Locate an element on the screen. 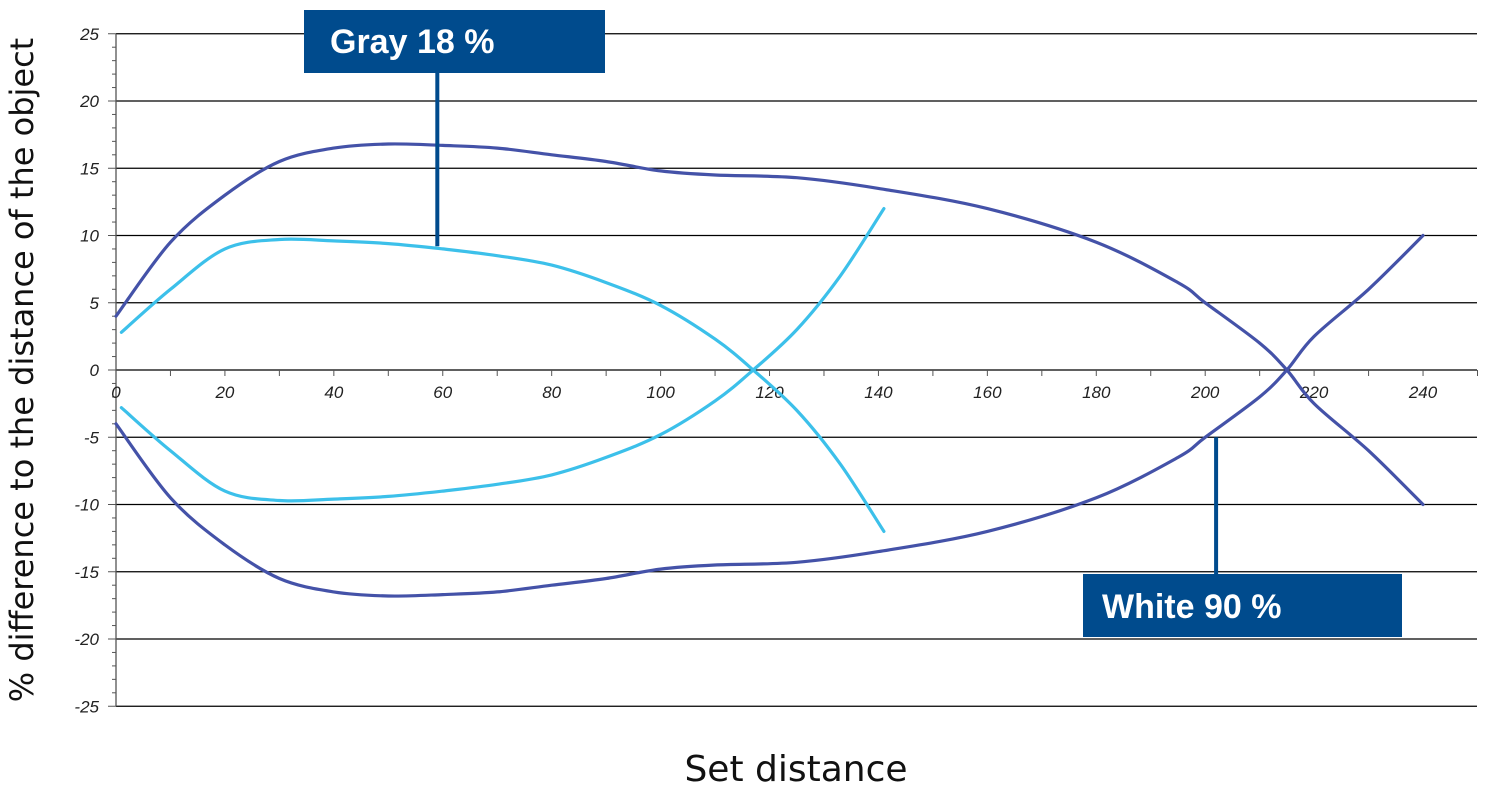  x-tick-label: 160 is located at coordinates (987, 392).